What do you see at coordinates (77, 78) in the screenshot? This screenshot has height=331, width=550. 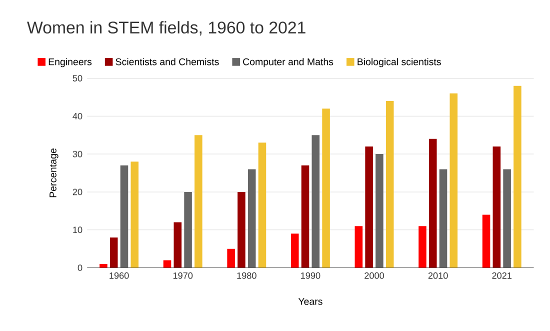 I see `y-tick-label: 50` at bounding box center [77, 78].